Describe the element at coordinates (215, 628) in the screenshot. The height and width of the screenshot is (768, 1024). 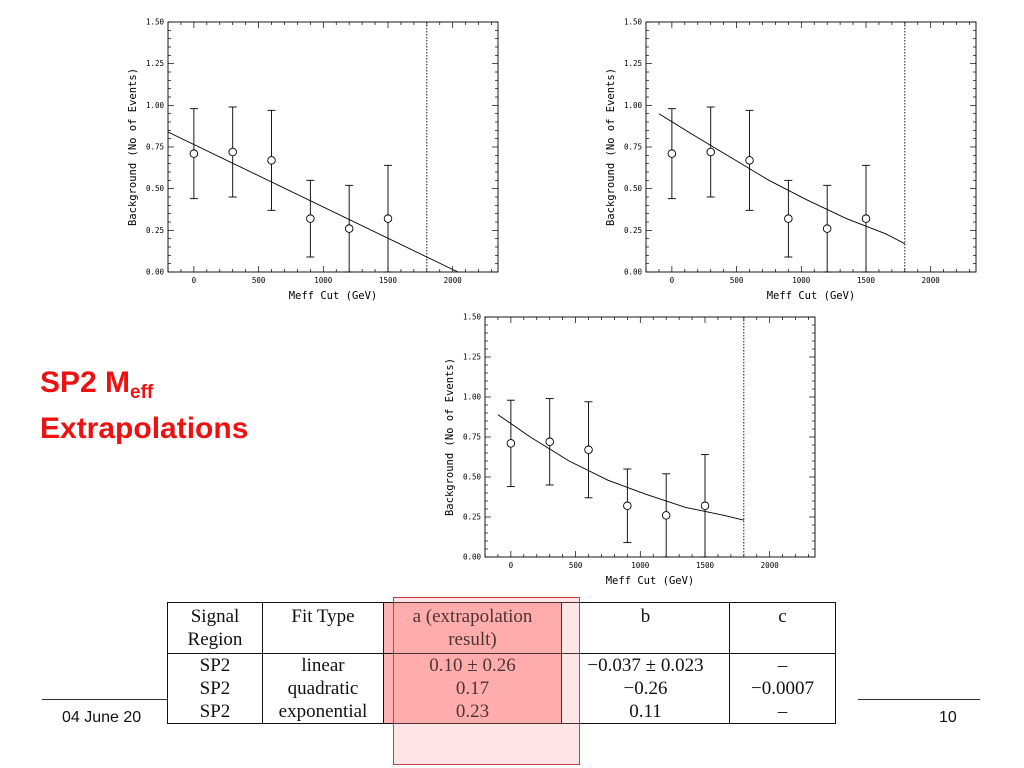
I see `header-signal-region: Signal Region` at that location.